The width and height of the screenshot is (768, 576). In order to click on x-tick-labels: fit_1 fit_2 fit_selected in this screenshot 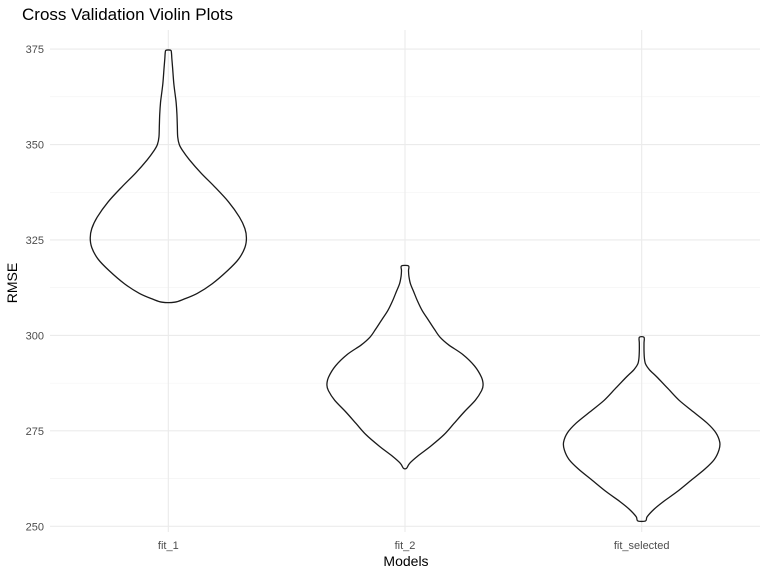, I will do `click(414, 546)`.